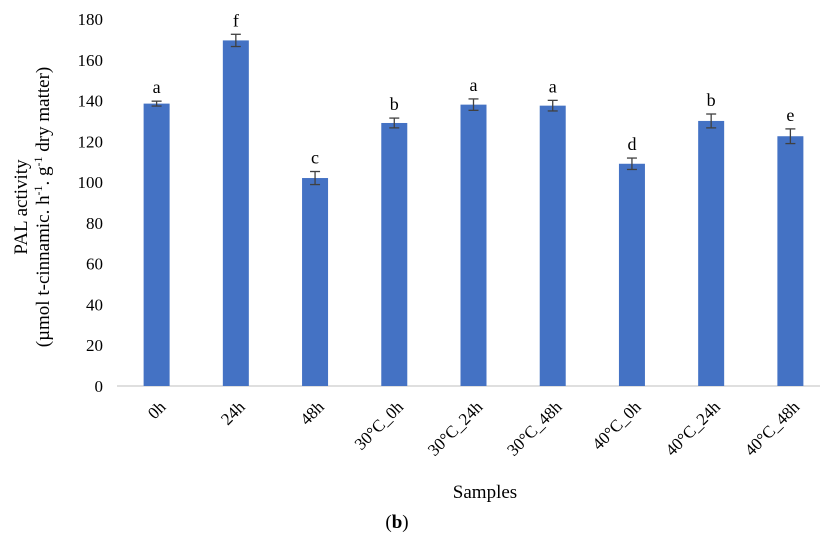  I want to click on y-tick-label: 180, so click(91, 19).